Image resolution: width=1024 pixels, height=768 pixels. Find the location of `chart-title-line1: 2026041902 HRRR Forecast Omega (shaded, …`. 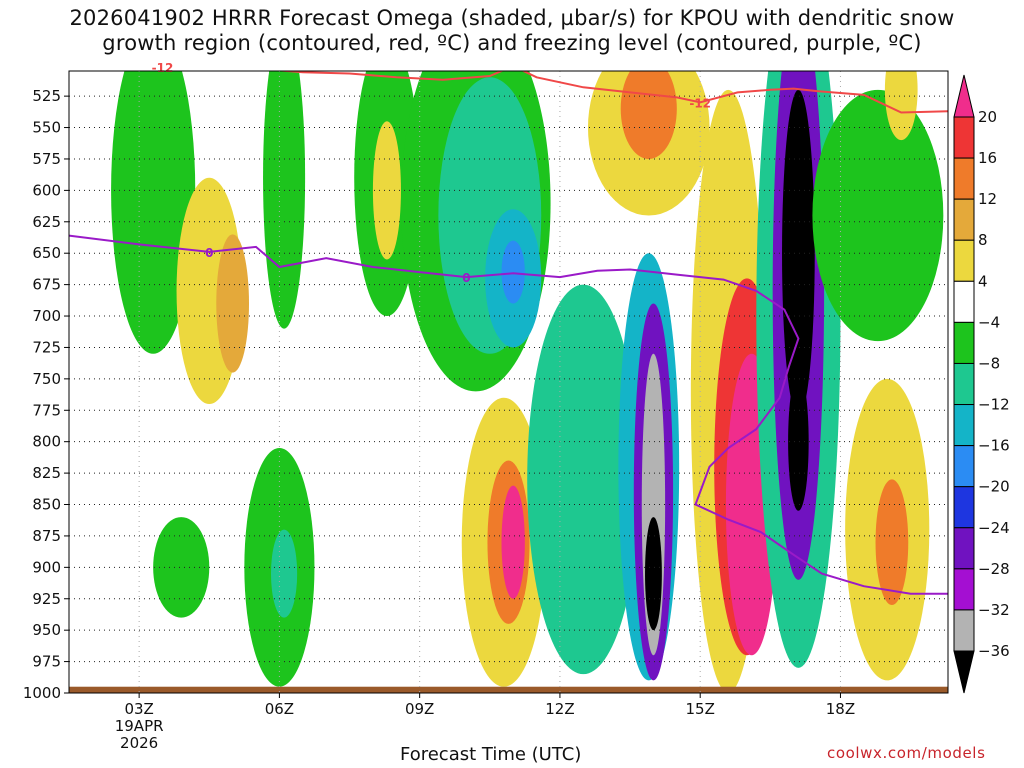

chart-title-line1: 2026041902 HRRR Forecast Omega (shaded, … is located at coordinates (512, 18).